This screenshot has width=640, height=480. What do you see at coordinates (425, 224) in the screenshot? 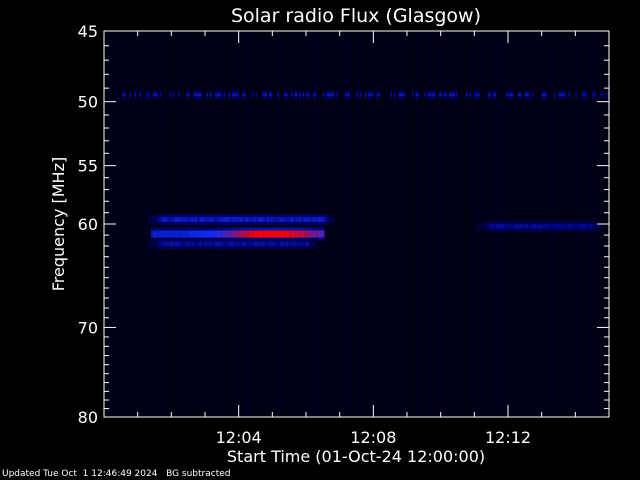
I see `noise-streak` at bounding box center [425, 224].